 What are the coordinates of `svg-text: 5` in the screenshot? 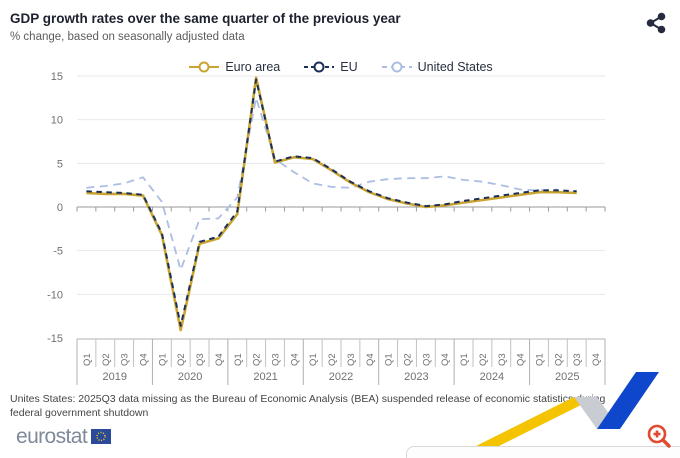 It's located at (60, 164).